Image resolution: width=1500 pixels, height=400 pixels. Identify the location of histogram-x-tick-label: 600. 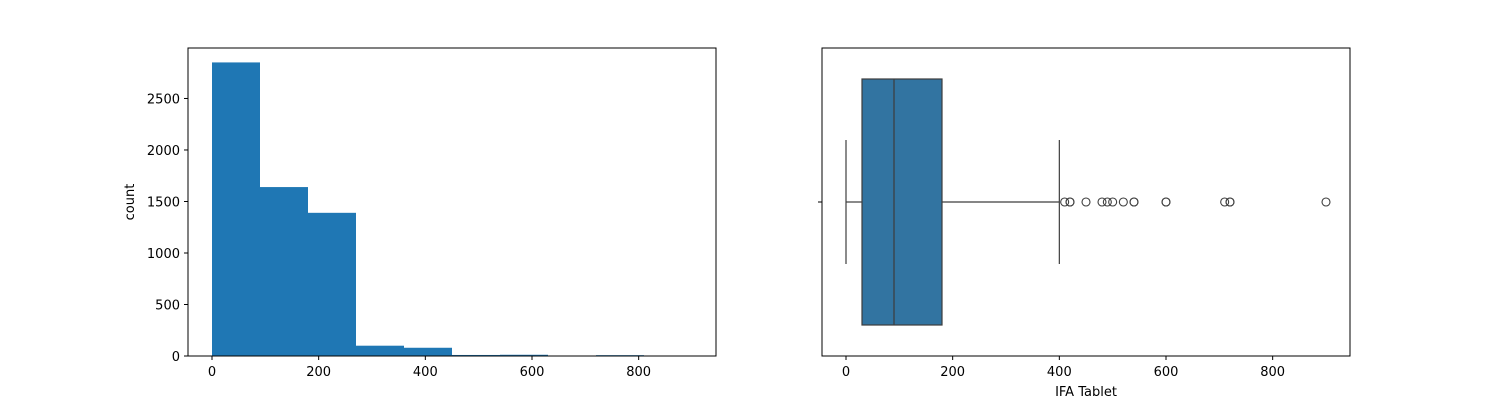
(532, 372).